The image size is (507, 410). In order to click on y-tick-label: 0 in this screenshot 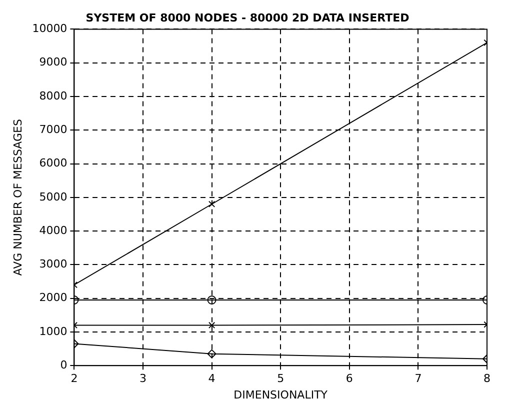, I will do `click(64, 365)`.